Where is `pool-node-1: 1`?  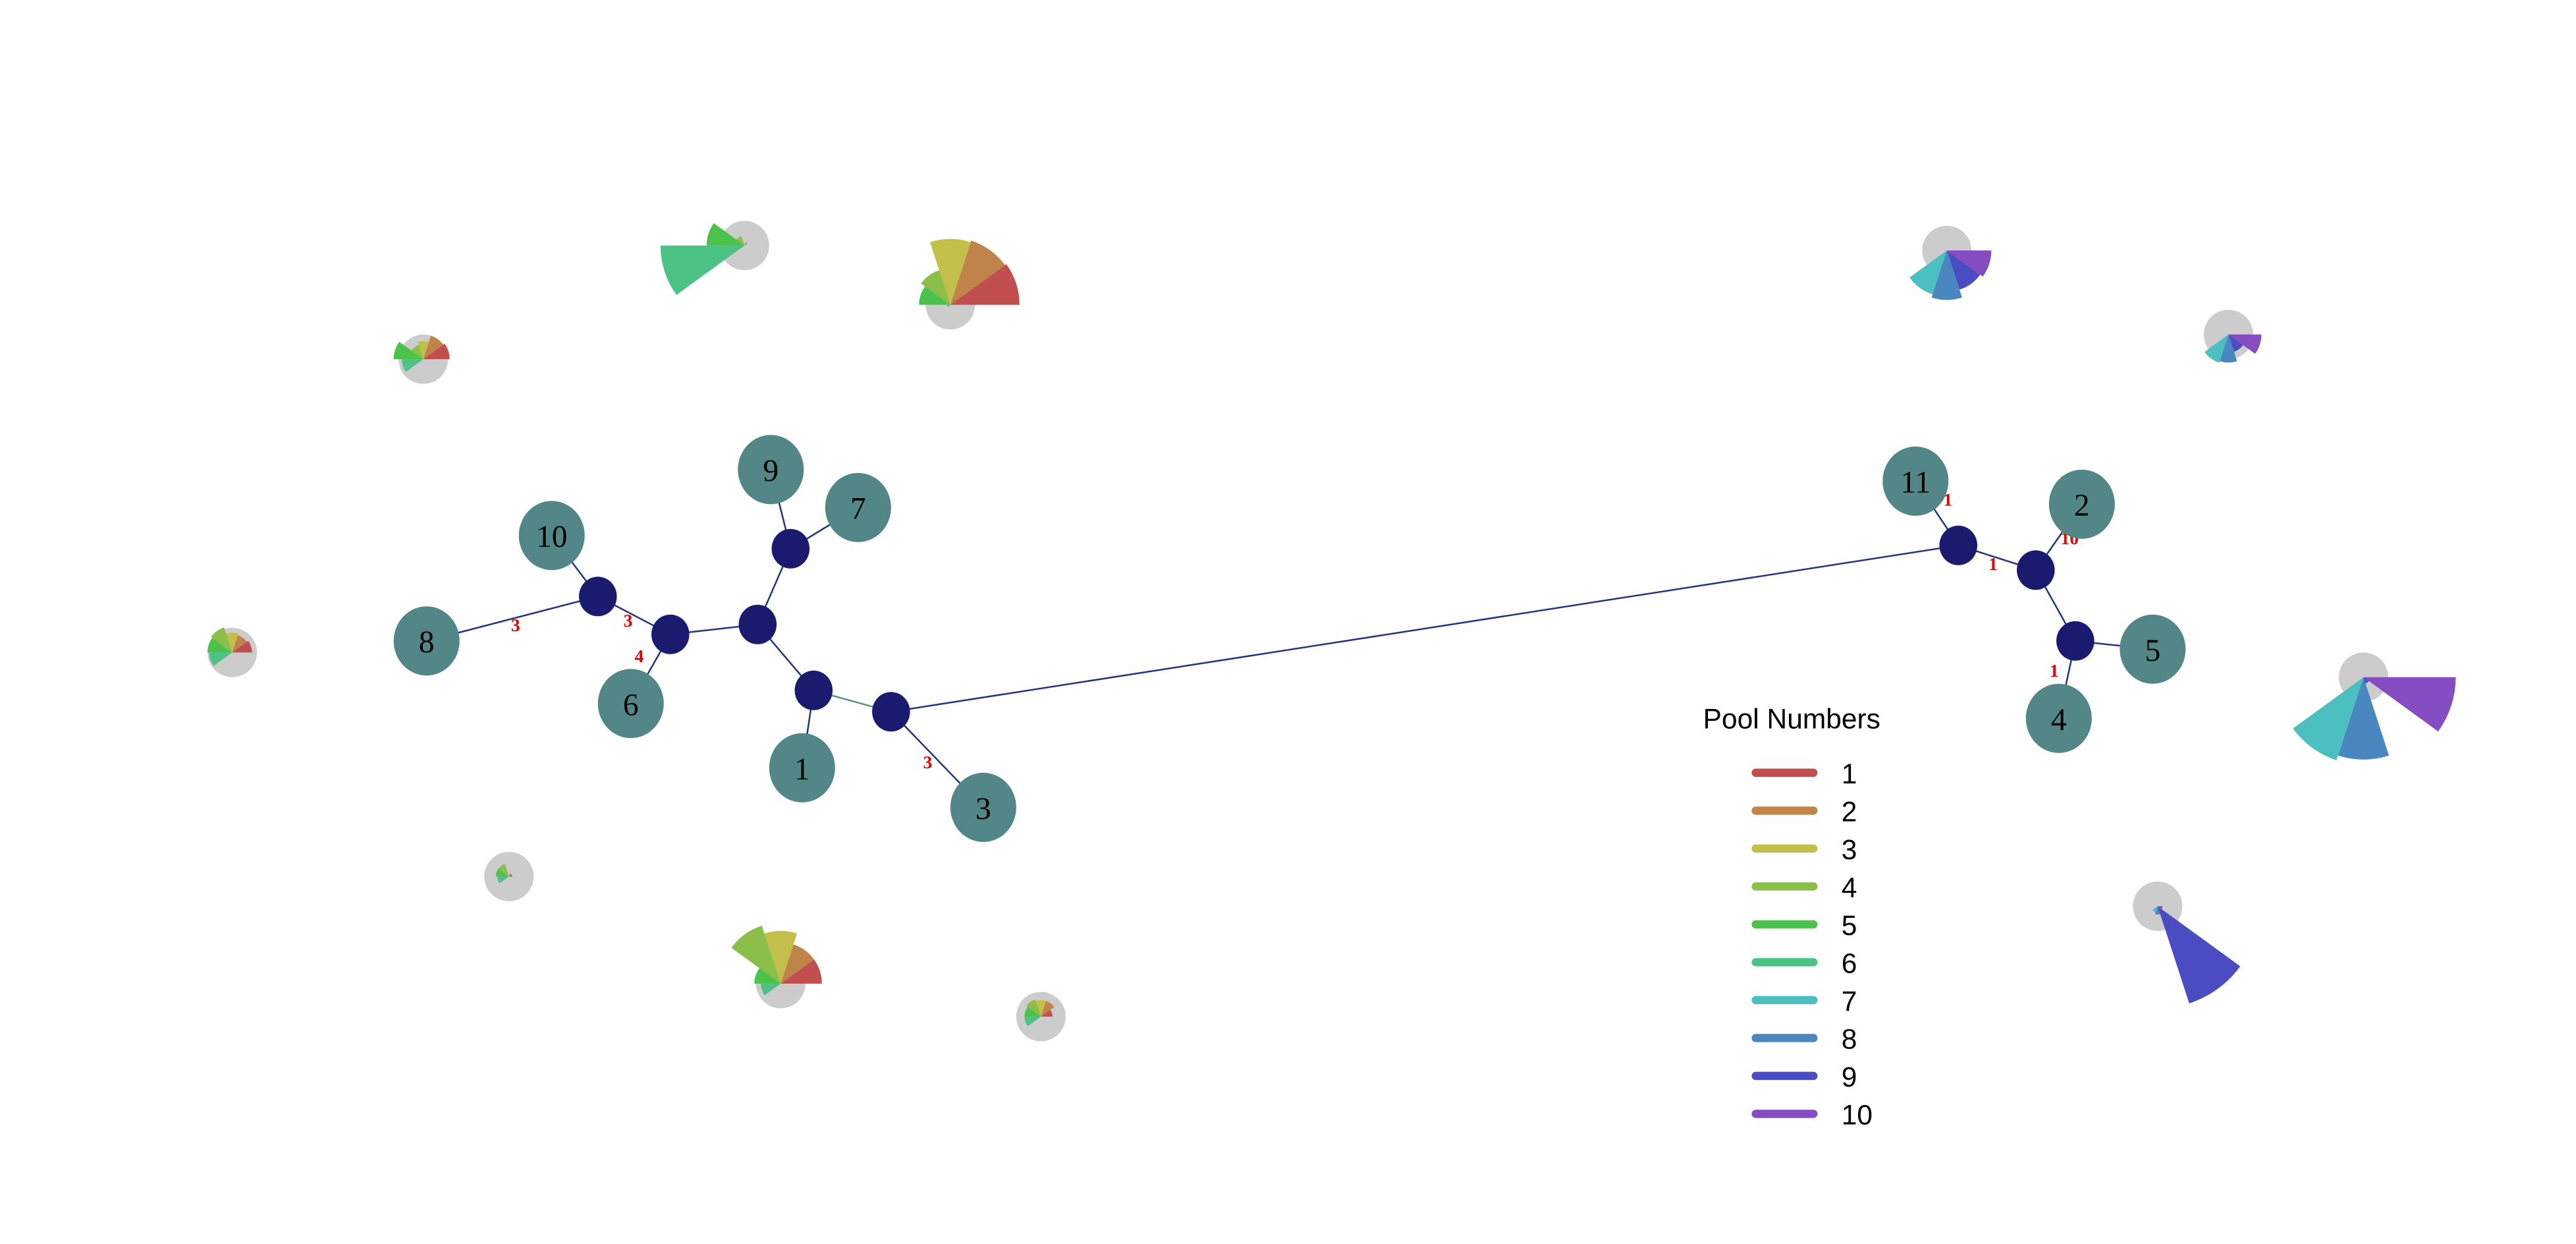
pool-node-1: 1 is located at coordinates (802, 768).